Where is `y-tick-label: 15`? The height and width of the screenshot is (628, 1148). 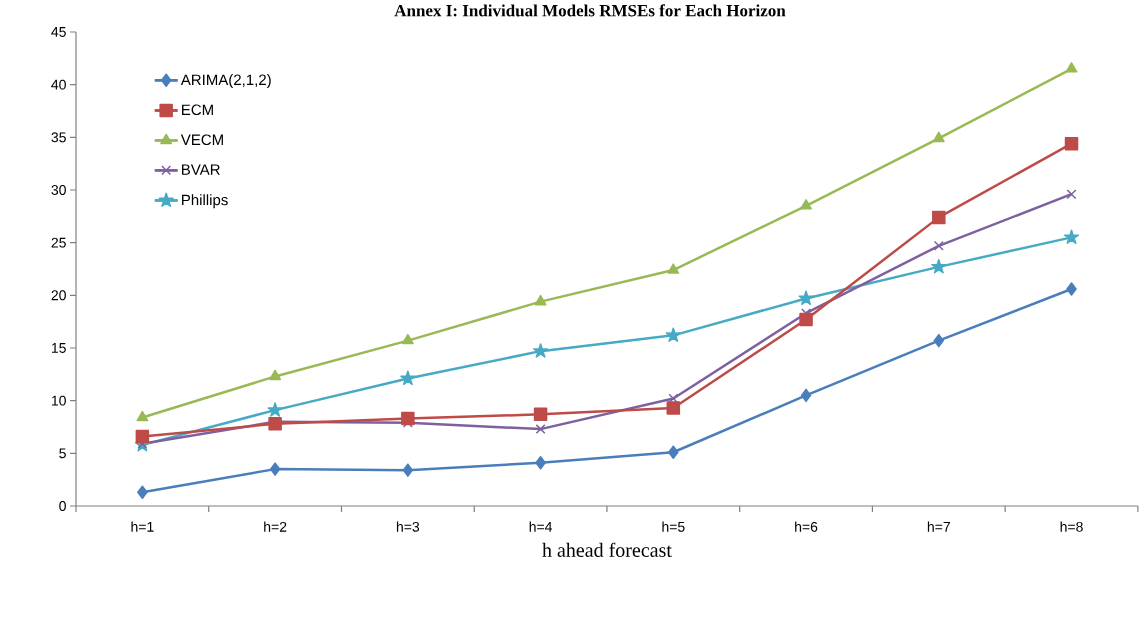
y-tick-label: 15 is located at coordinates (58, 348).